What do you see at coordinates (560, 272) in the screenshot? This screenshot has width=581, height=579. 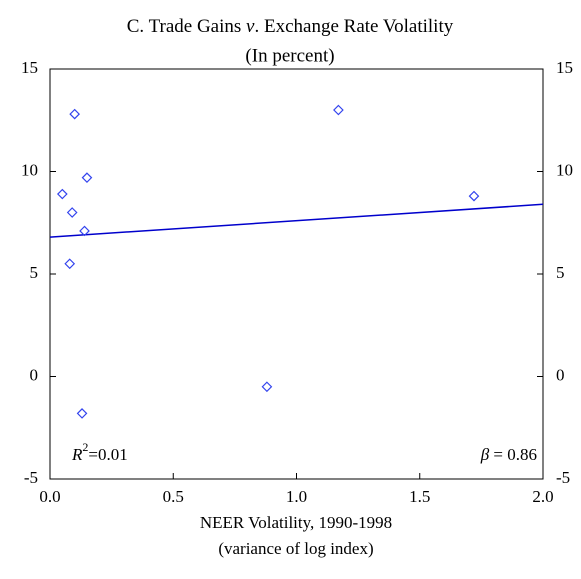 I see `y2-tick-label: 5` at bounding box center [560, 272].